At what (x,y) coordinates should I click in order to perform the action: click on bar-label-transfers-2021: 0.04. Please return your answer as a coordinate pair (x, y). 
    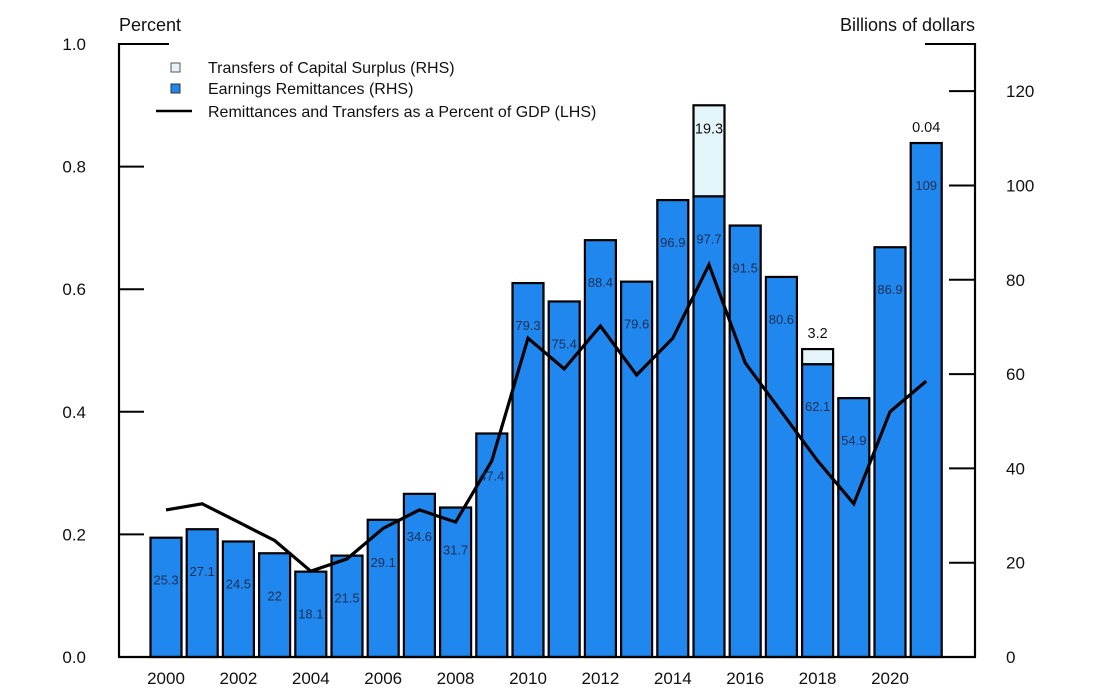
    Looking at the image, I should click on (926, 128).